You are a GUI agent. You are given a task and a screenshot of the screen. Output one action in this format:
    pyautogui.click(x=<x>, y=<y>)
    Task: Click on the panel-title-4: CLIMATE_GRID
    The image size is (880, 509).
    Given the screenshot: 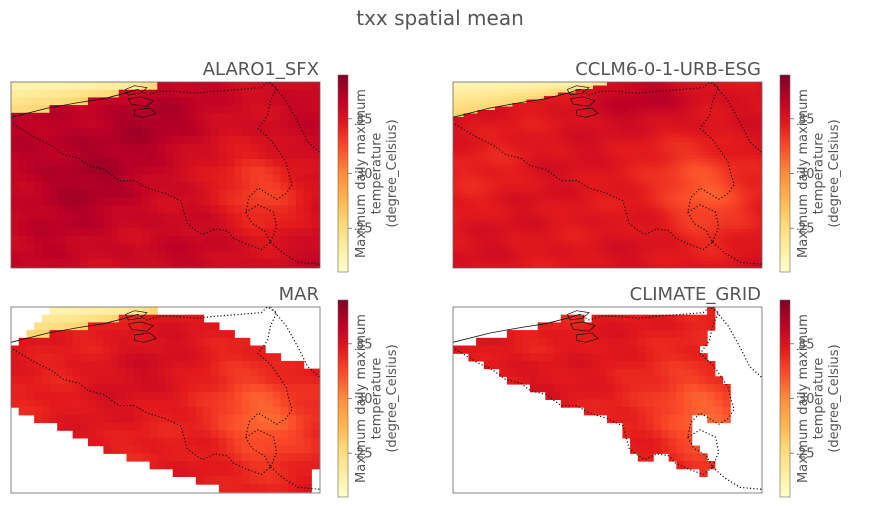 What is the action you would take?
    pyautogui.click(x=695, y=294)
    